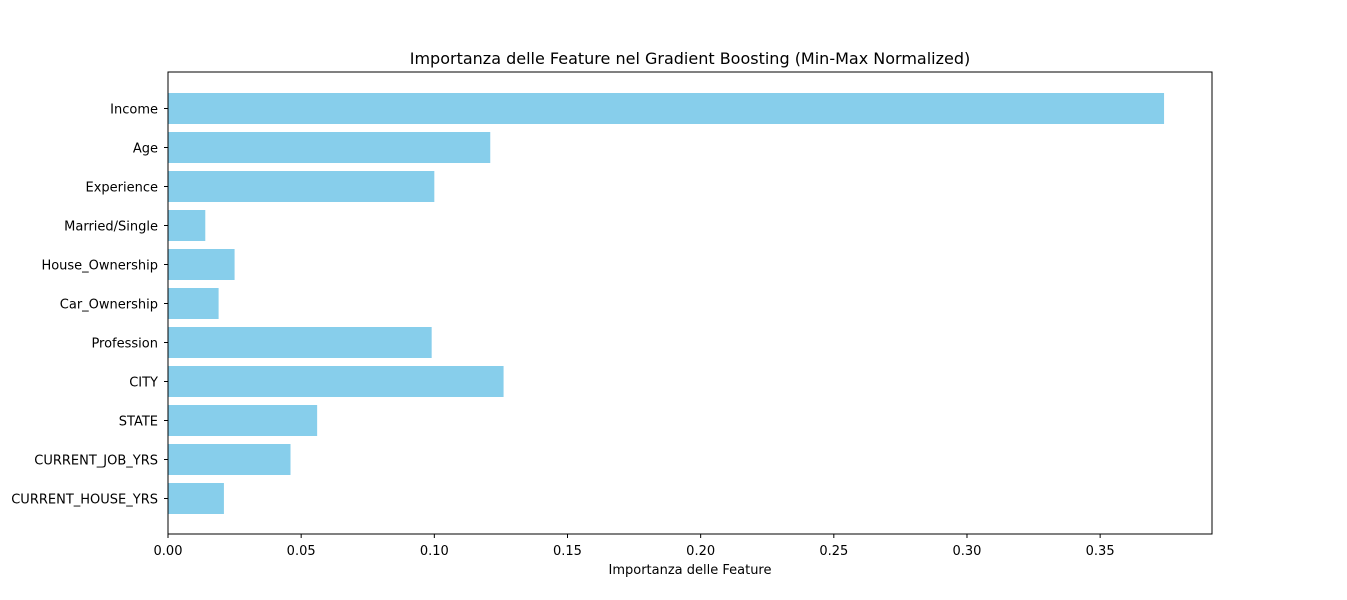  Describe the element at coordinates (109, 305) in the screenshot. I see `y-tick-label: Car_Ownership` at that location.